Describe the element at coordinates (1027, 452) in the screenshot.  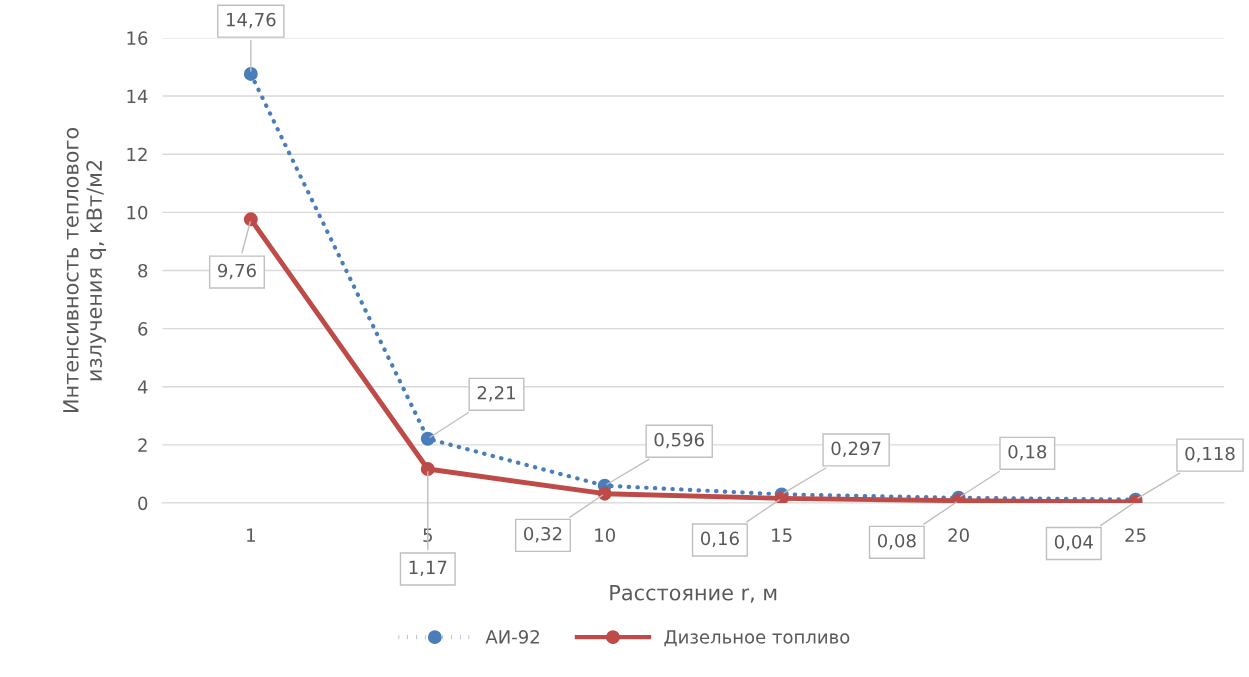
I see `data-label: 0,18` at that location.